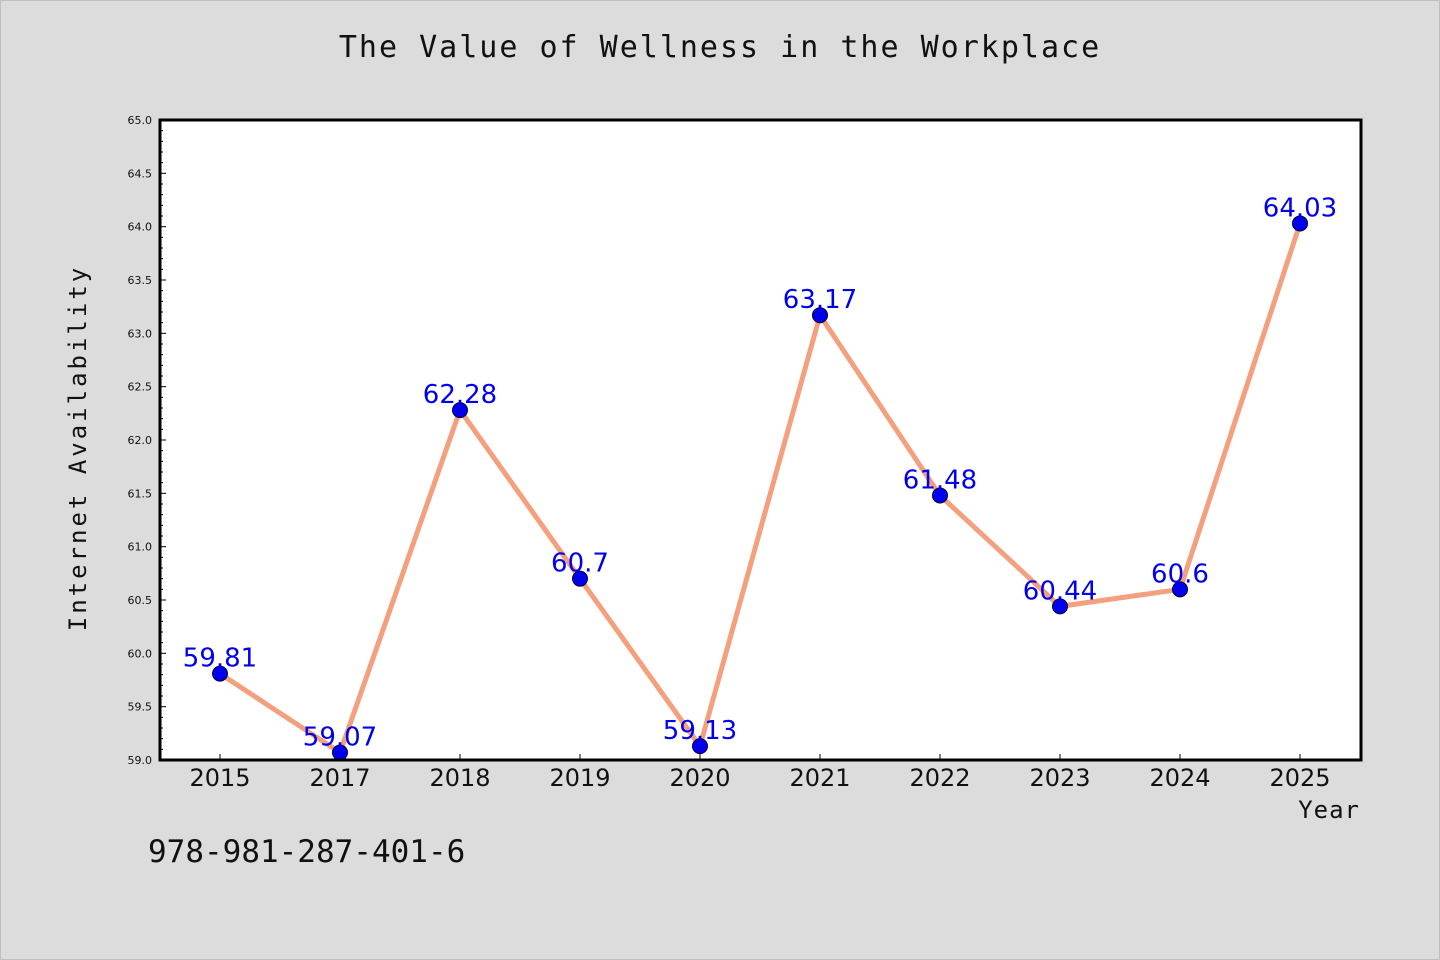 The height and width of the screenshot is (960, 1440). I want to click on y-tick-label: 60.5, so click(140, 600).